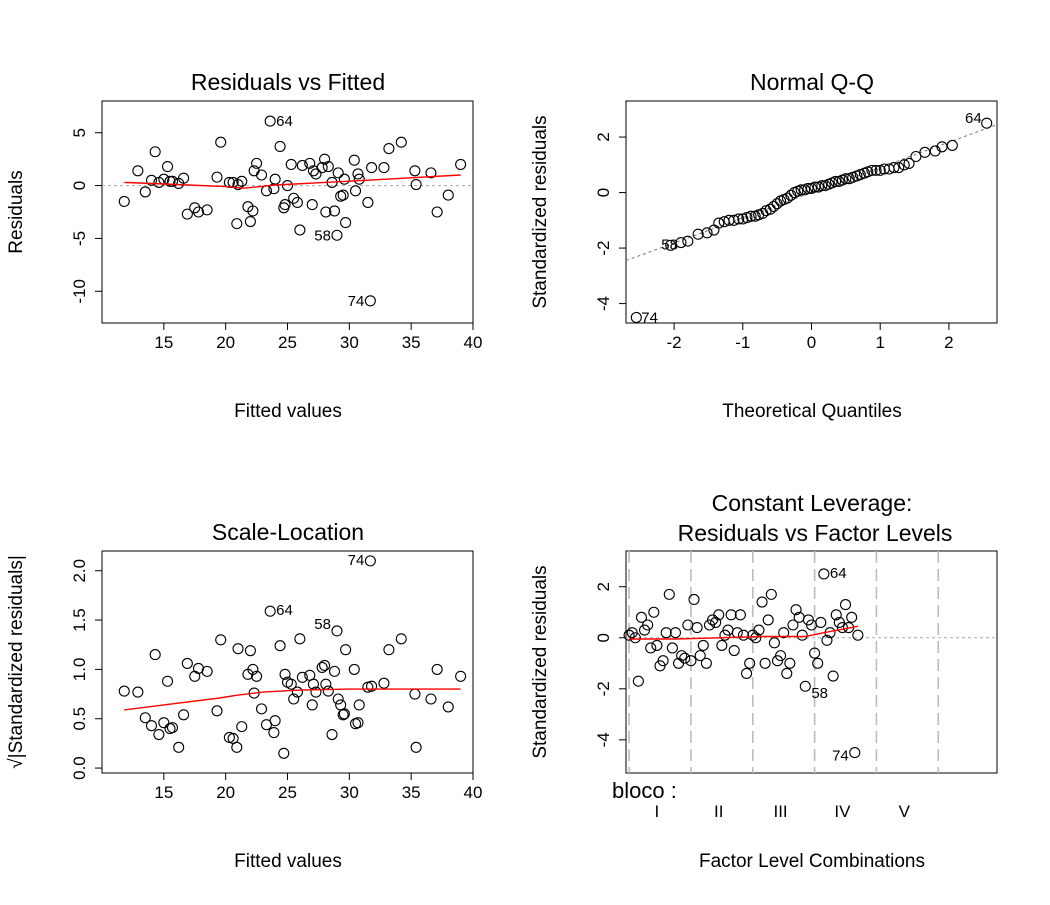 The height and width of the screenshot is (905, 1050). Describe the element at coordinates (79, 620) in the screenshot. I see `y-tick-label: 1.5` at that location.